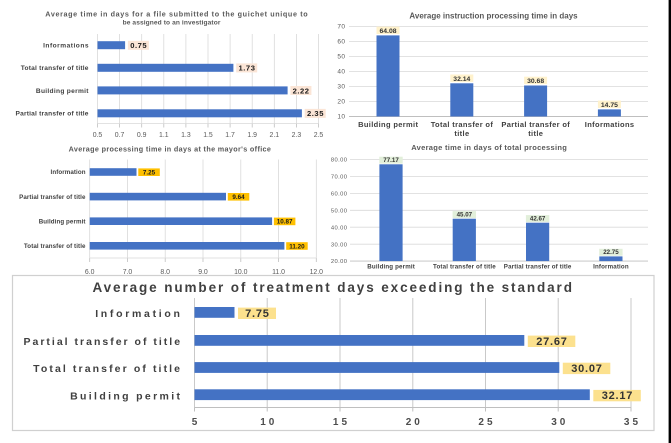 This screenshot has height=443, width=671. Describe the element at coordinates (489, 147) in the screenshot. I see `svg-text:Average time in days of total: Average time in days of total processing` at that location.